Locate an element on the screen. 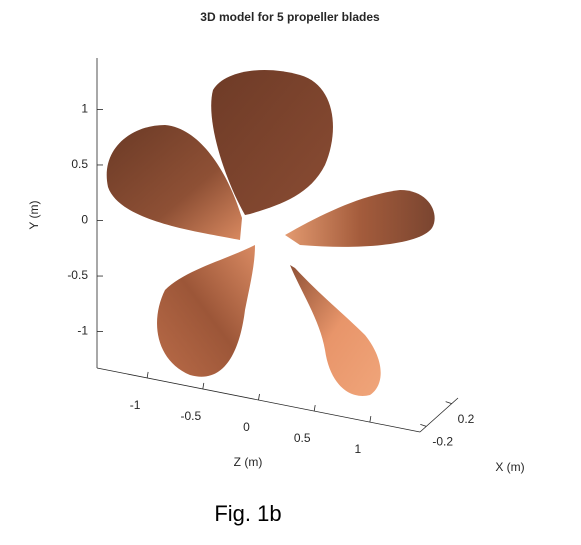 The image size is (581, 545). x-axis-label: X (m) is located at coordinates (509, 467).